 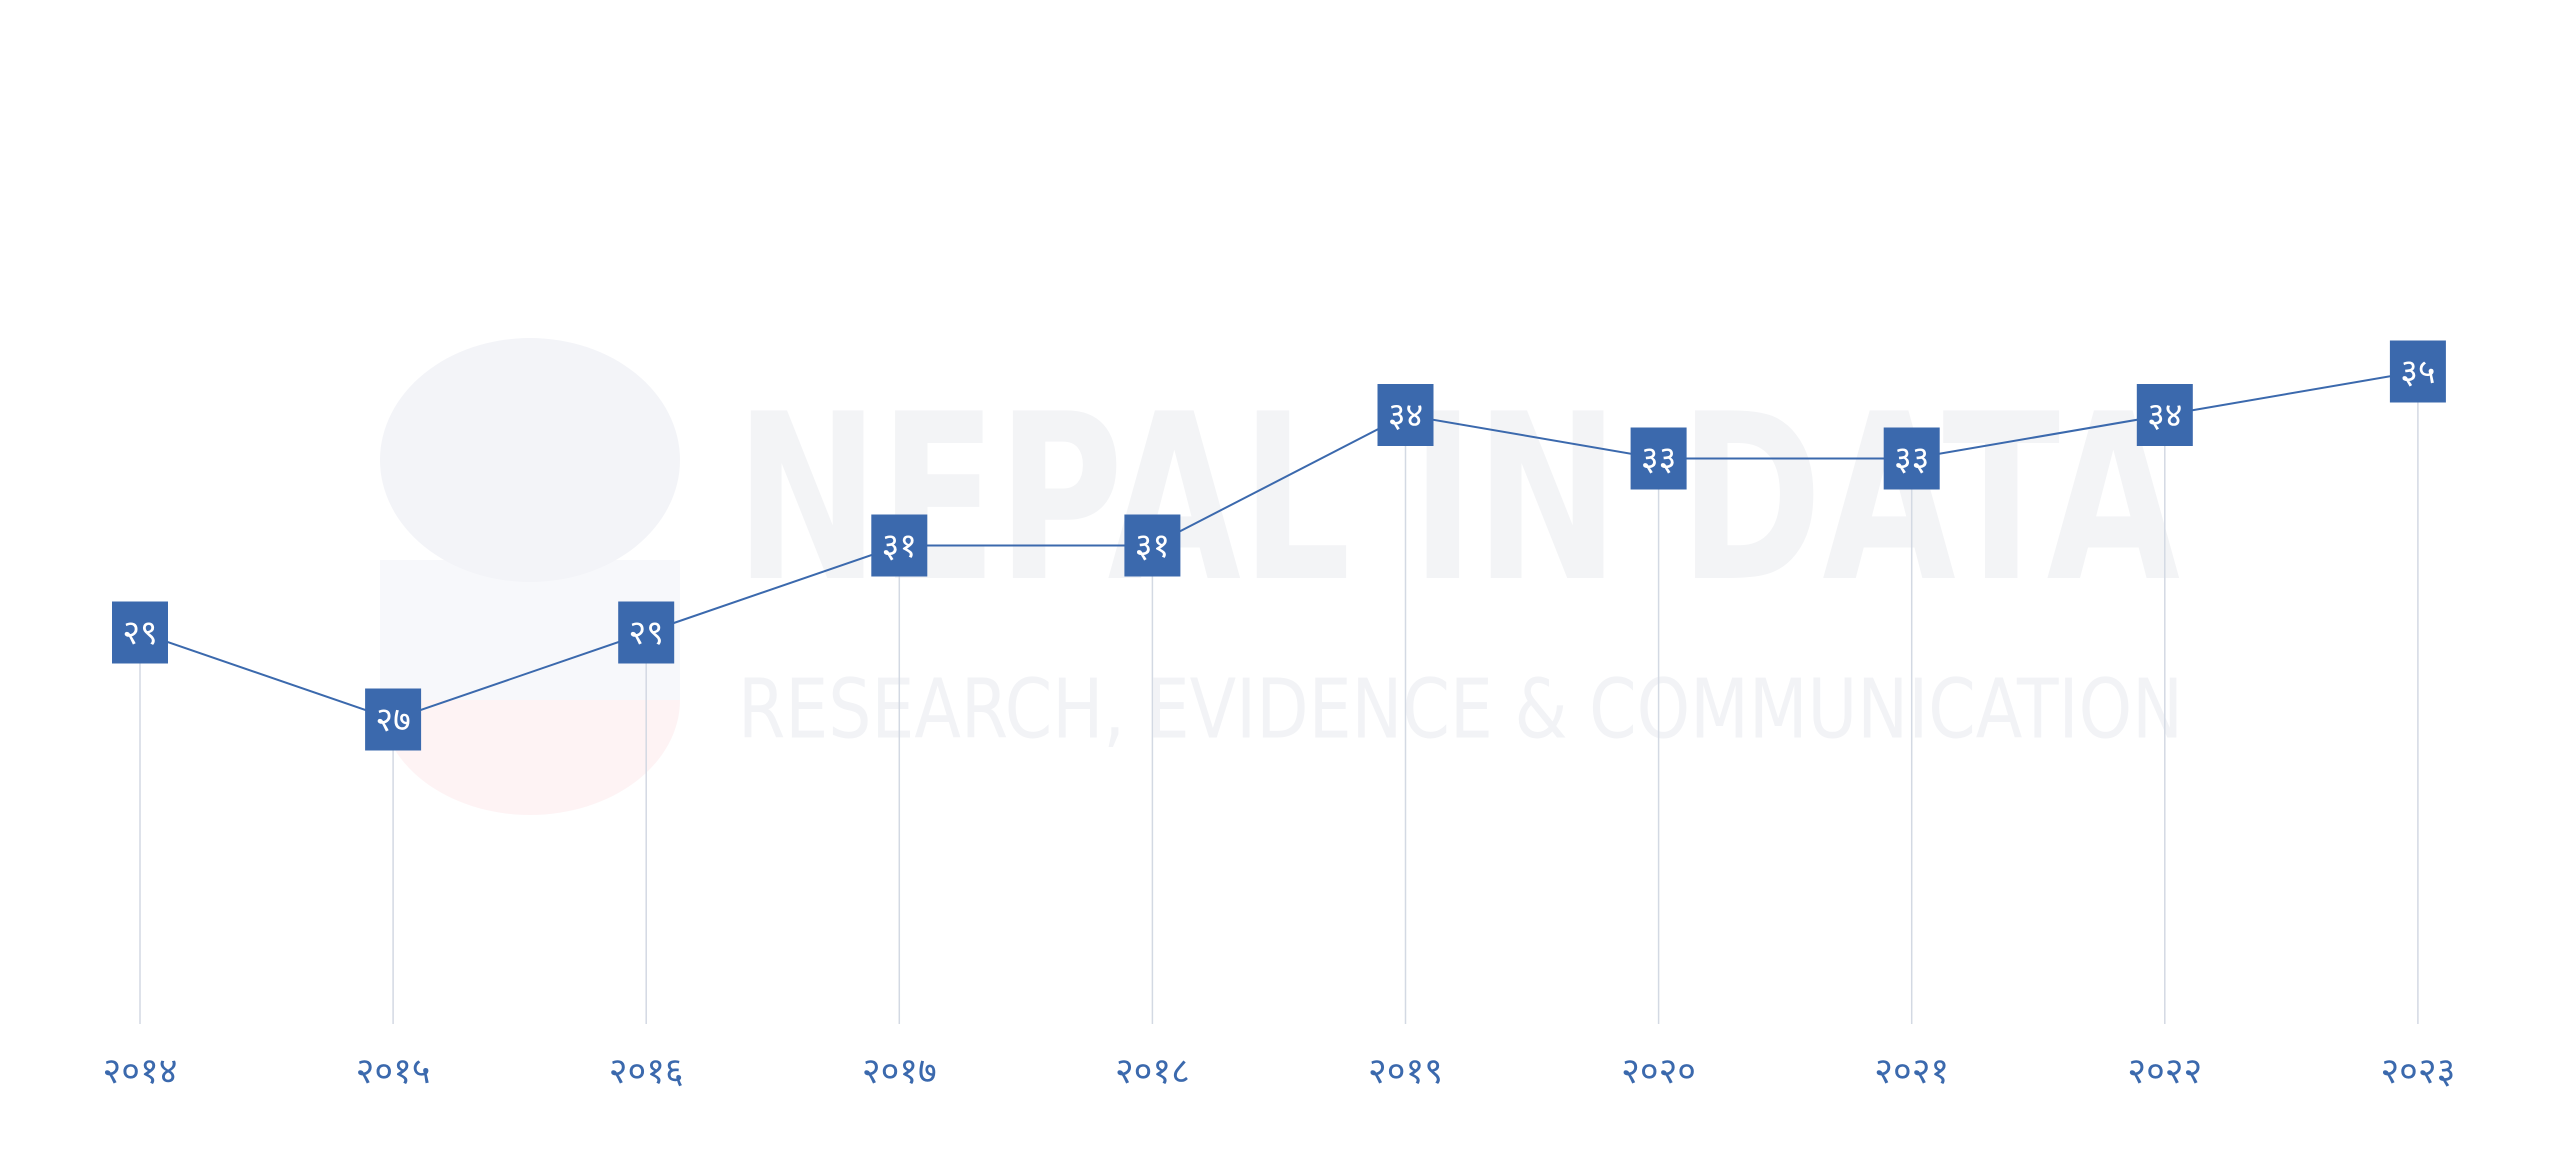 What do you see at coordinates (1405, 1071) in the screenshot?
I see `x-tick-label: २०१९` at bounding box center [1405, 1071].